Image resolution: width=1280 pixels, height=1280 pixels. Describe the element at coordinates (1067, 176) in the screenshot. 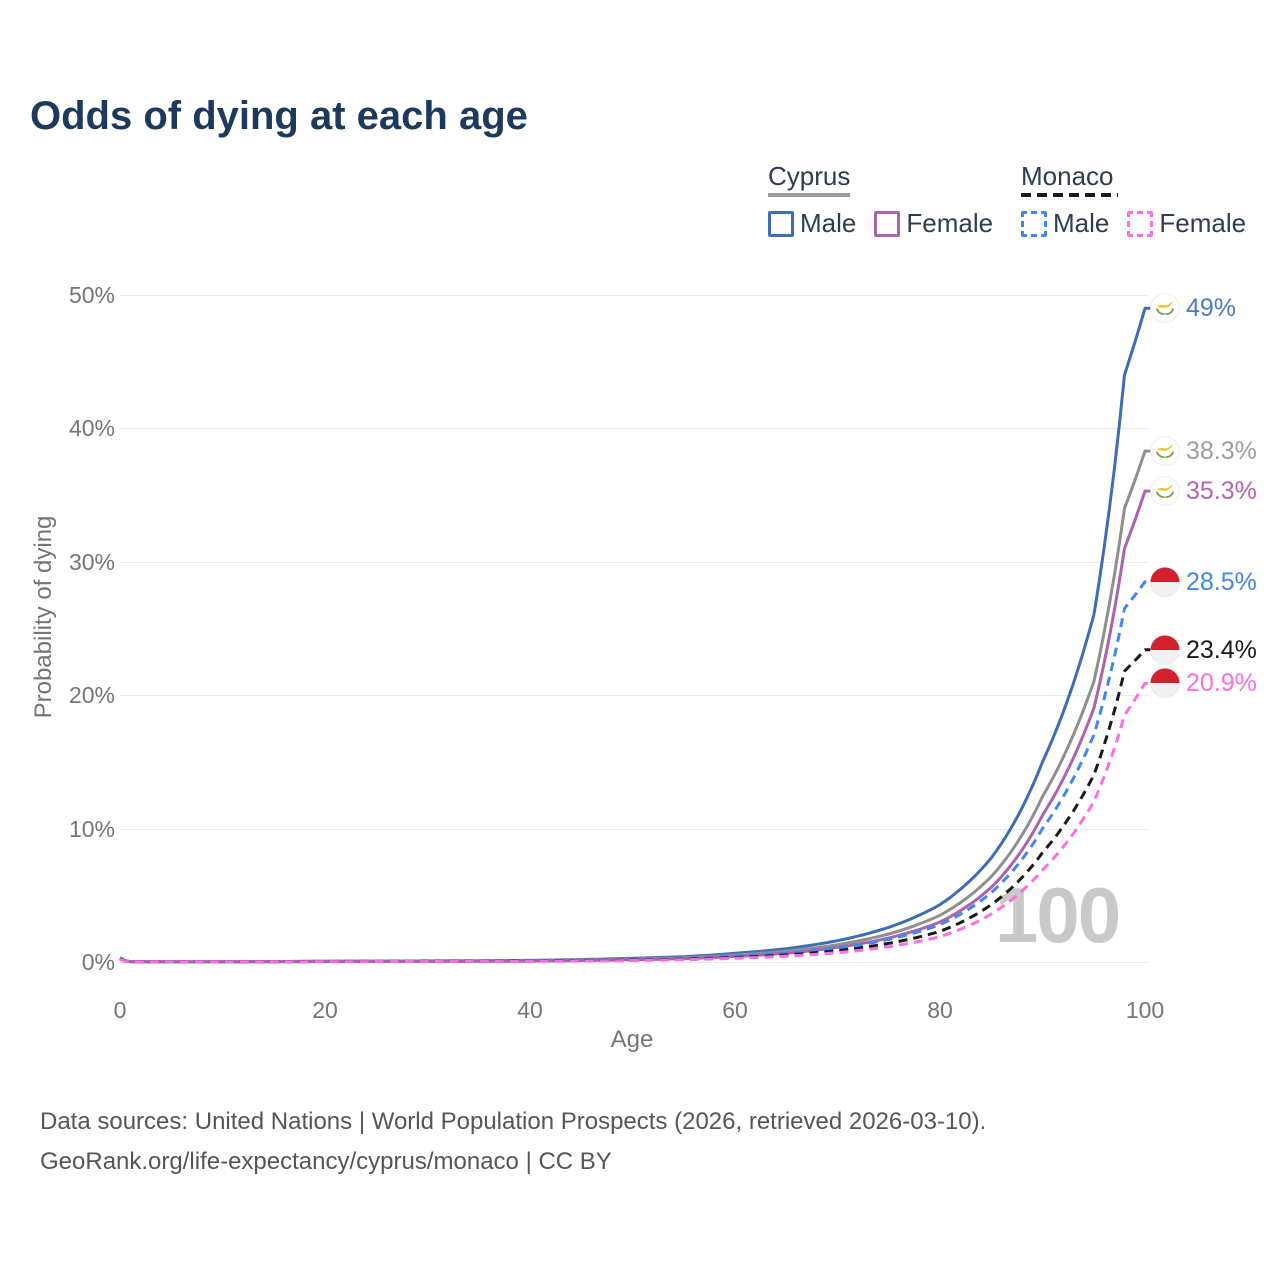

I see `legend-monaco-label: Monaco` at that location.